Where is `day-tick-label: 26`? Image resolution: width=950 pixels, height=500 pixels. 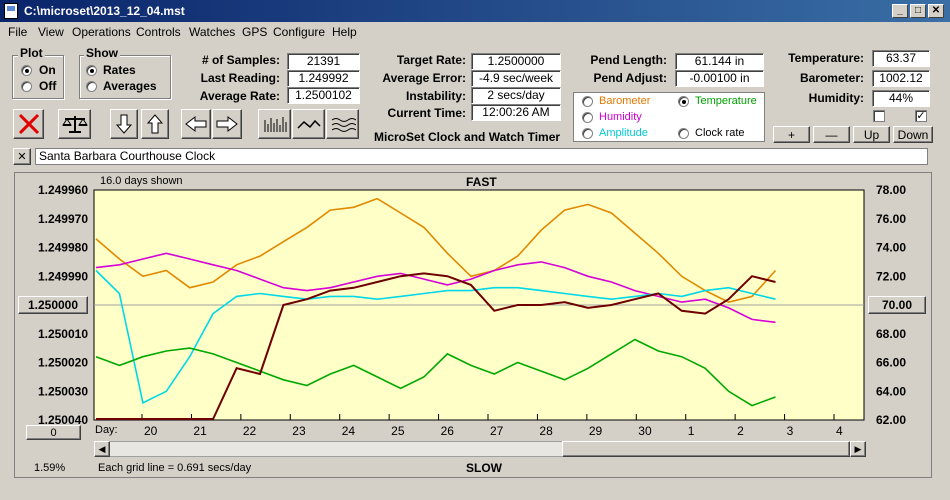
day-tick-label: 26 is located at coordinates (448, 431).